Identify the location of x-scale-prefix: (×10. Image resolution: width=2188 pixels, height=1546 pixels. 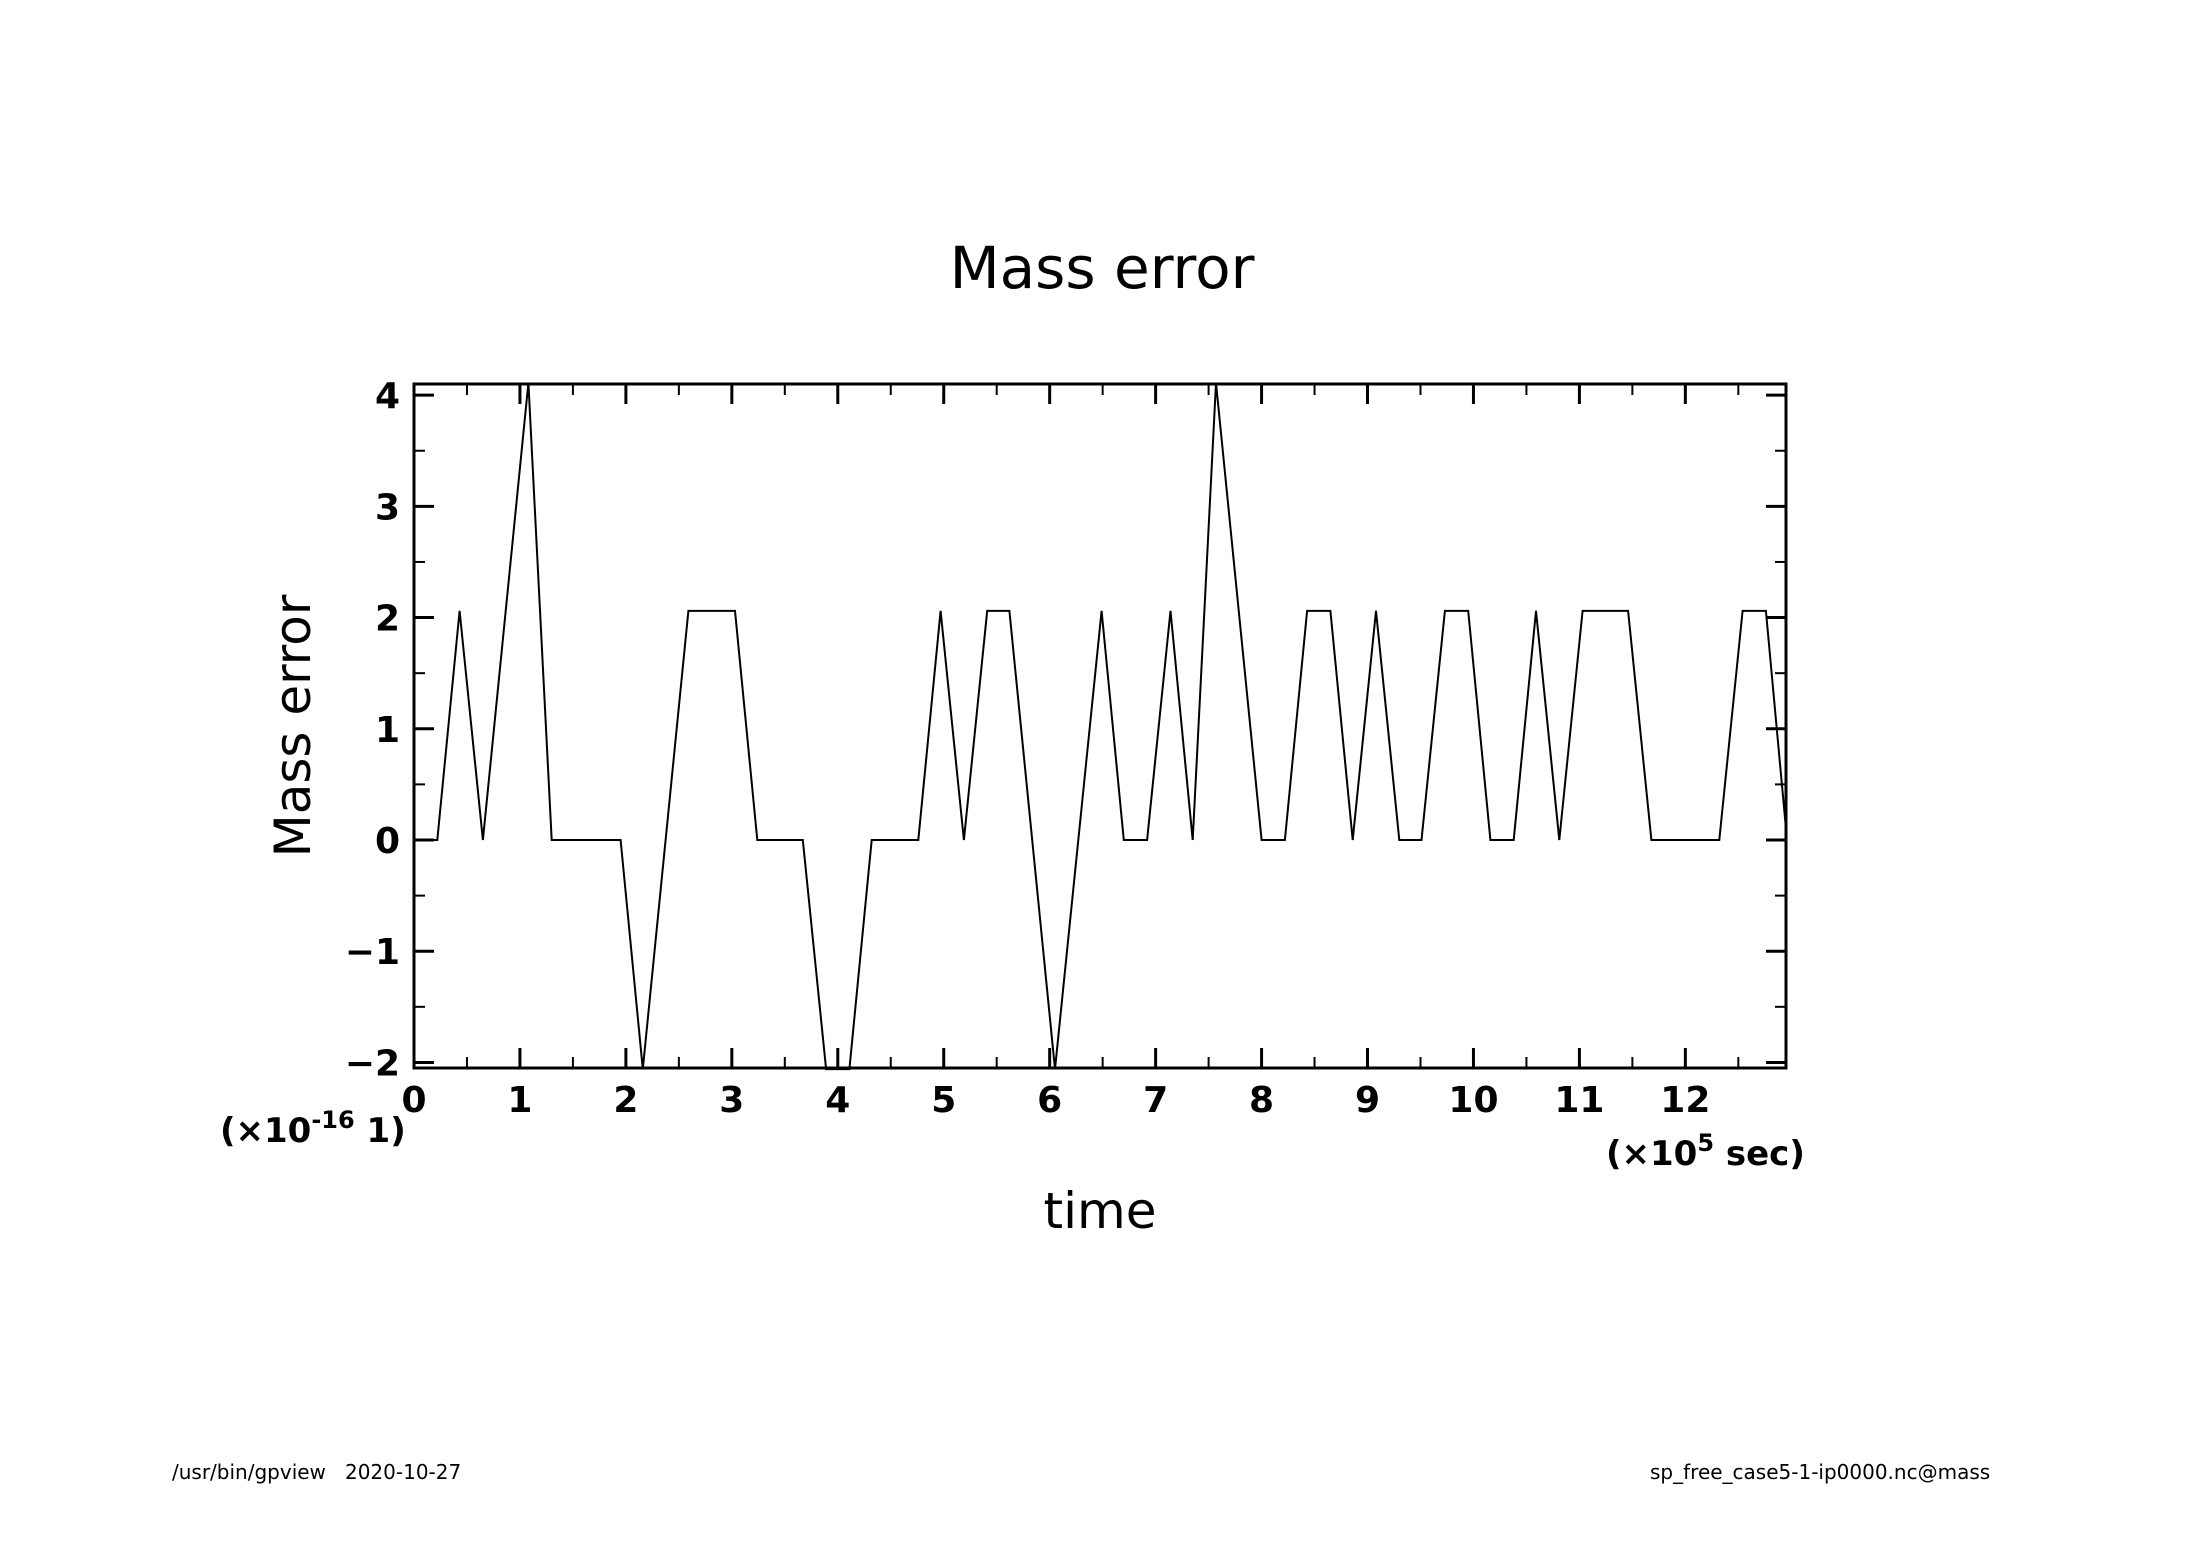
(1651, 1154).